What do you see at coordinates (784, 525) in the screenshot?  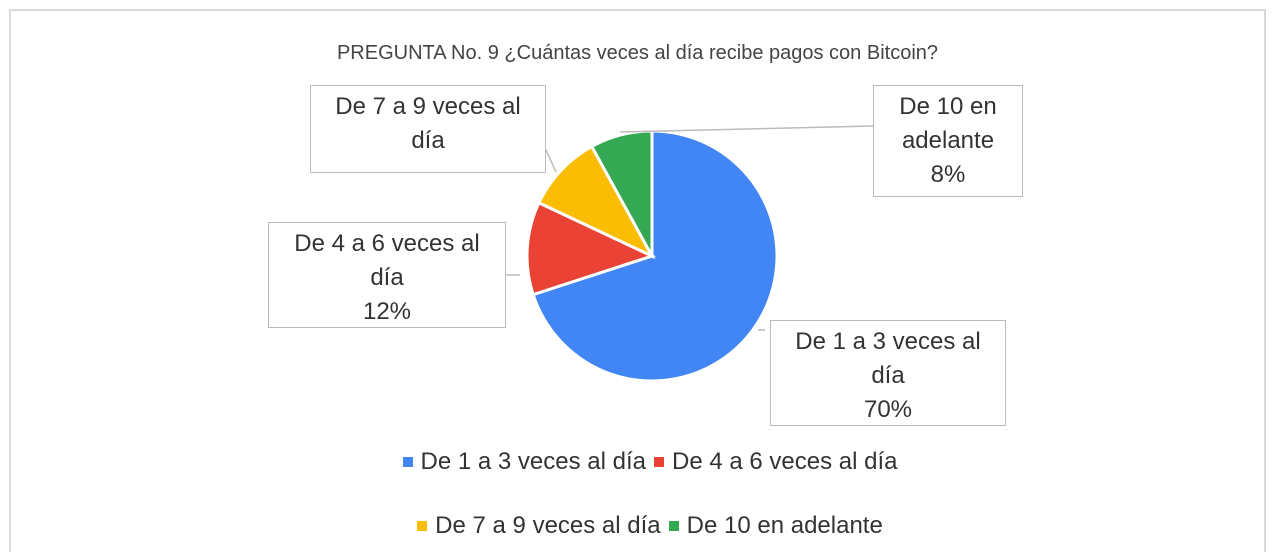 I see `legend-label: De 10 en adelante` at bounding box center [784, 525].